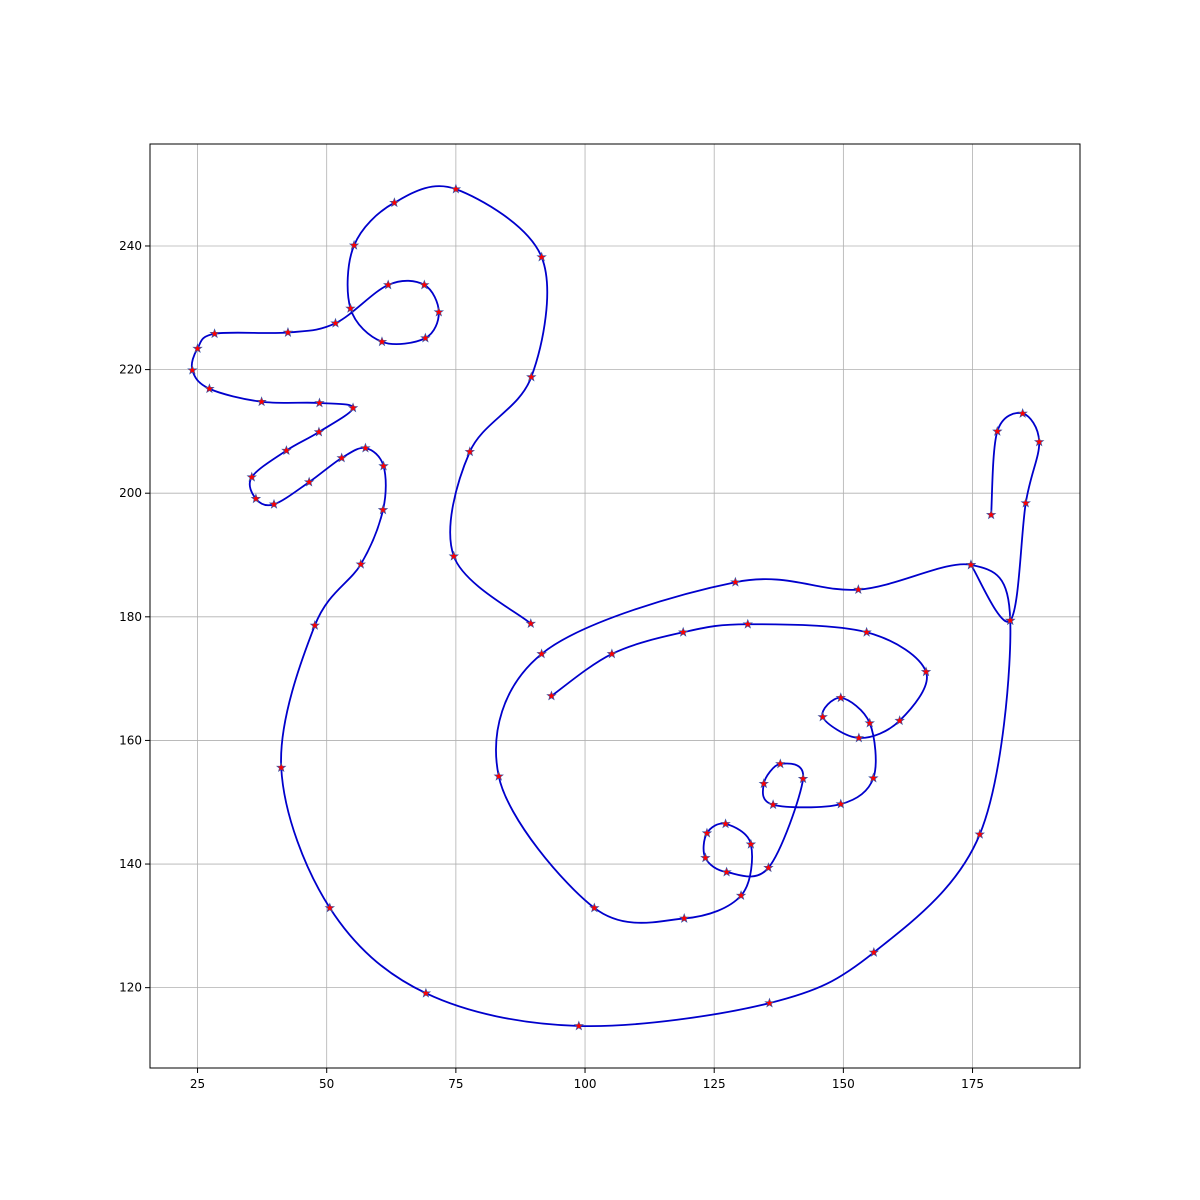 The width and height of the screenshot is (1200, 1200). Describe the element at coordinates (130, 864) in the screenshot. I see `y-tick-label: 140` at that location.